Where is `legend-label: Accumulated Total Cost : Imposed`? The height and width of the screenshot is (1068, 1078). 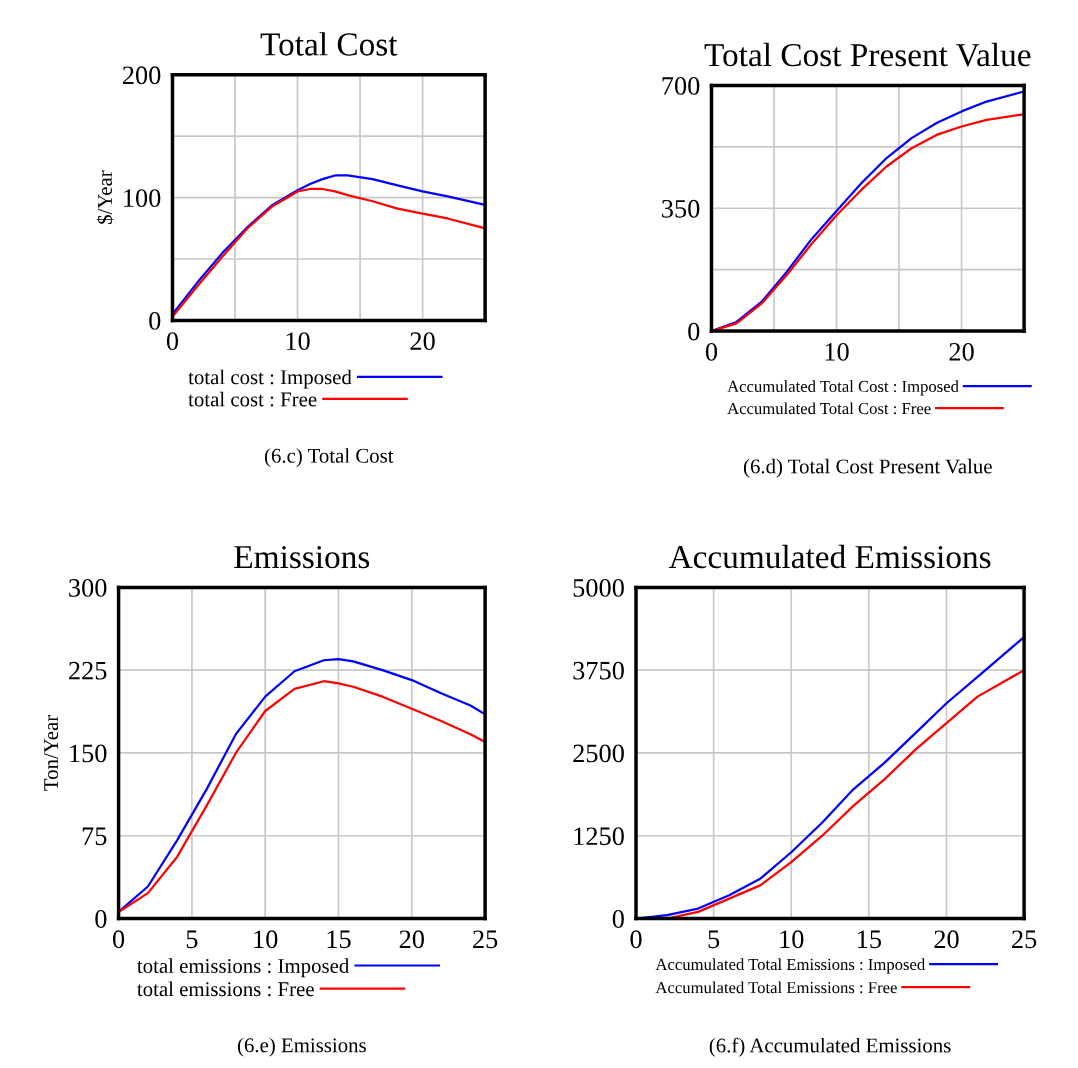 legend-label: Accumulated Total Cost : Imposed is located at coordinates (843, 388).